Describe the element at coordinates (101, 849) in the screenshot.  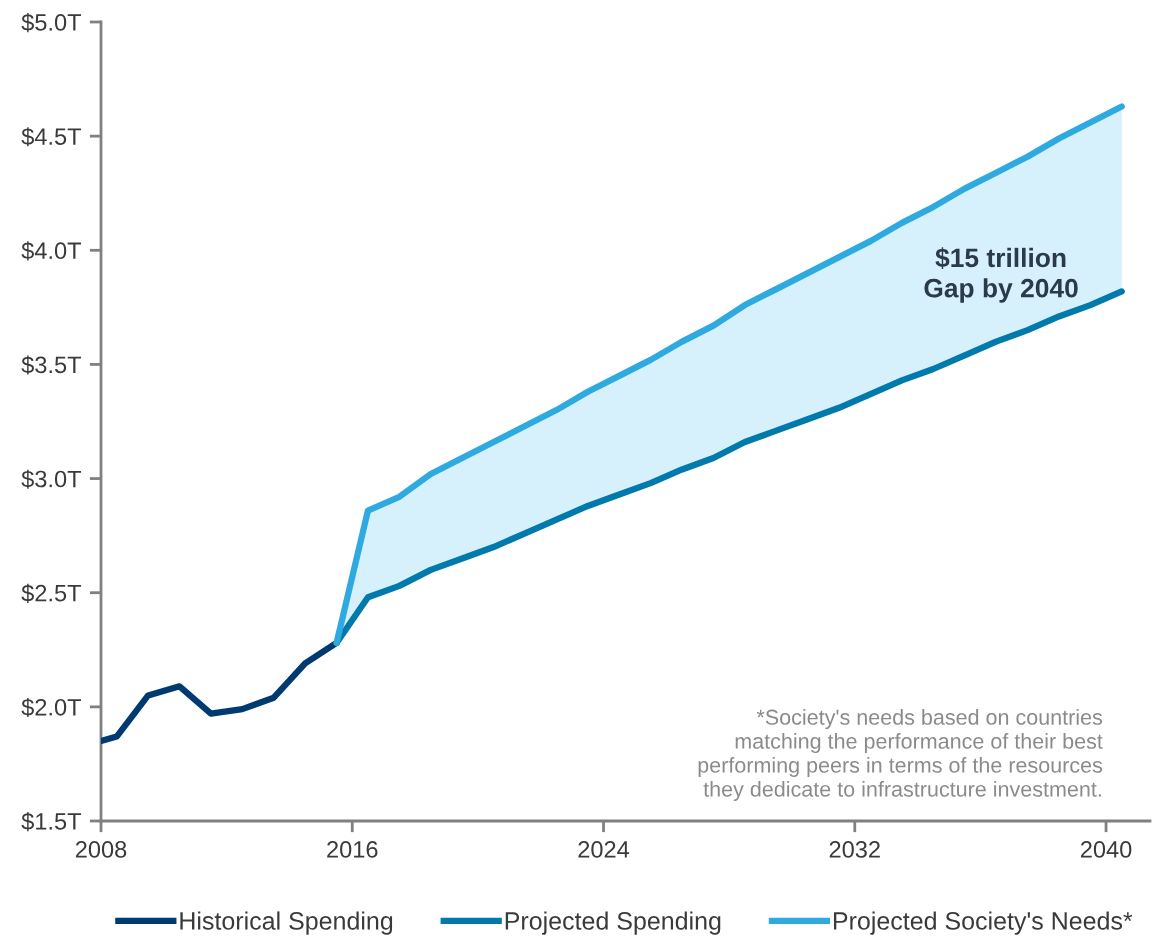
I see `x-tick-label: 2008` at that location.